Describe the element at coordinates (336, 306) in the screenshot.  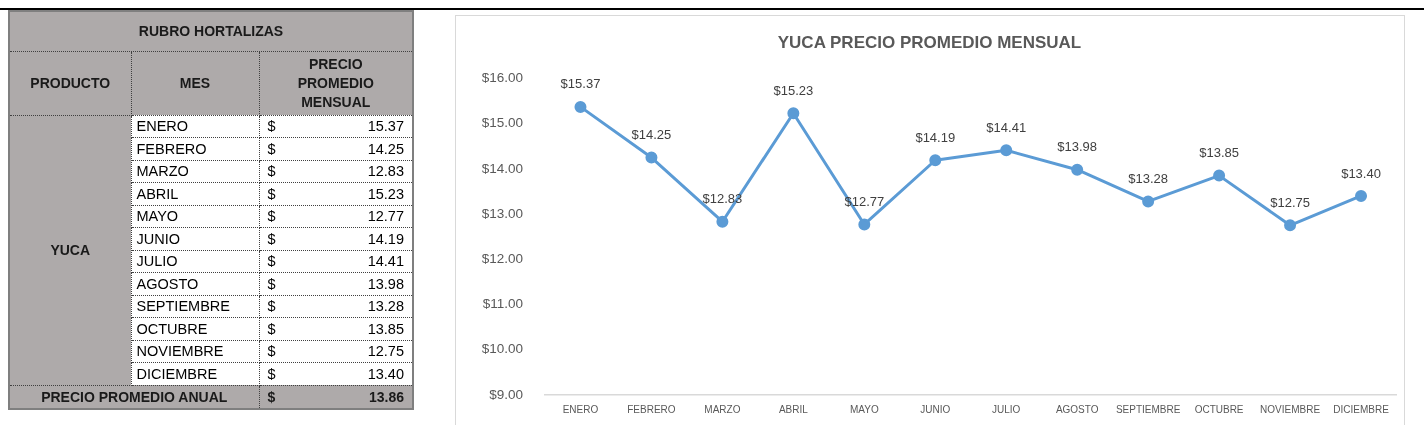
I see `data-label: $ 13.28` at that location.